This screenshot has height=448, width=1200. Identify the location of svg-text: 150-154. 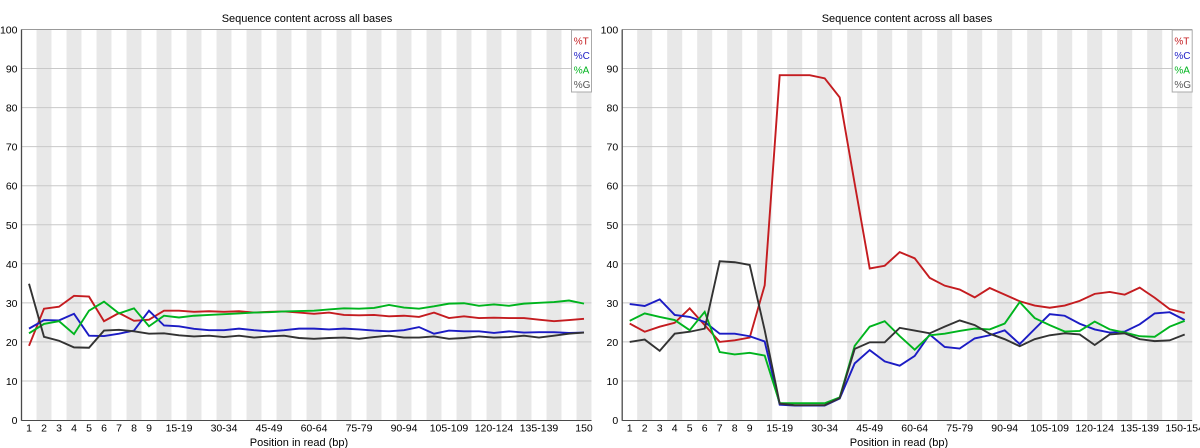
(1182, 429).